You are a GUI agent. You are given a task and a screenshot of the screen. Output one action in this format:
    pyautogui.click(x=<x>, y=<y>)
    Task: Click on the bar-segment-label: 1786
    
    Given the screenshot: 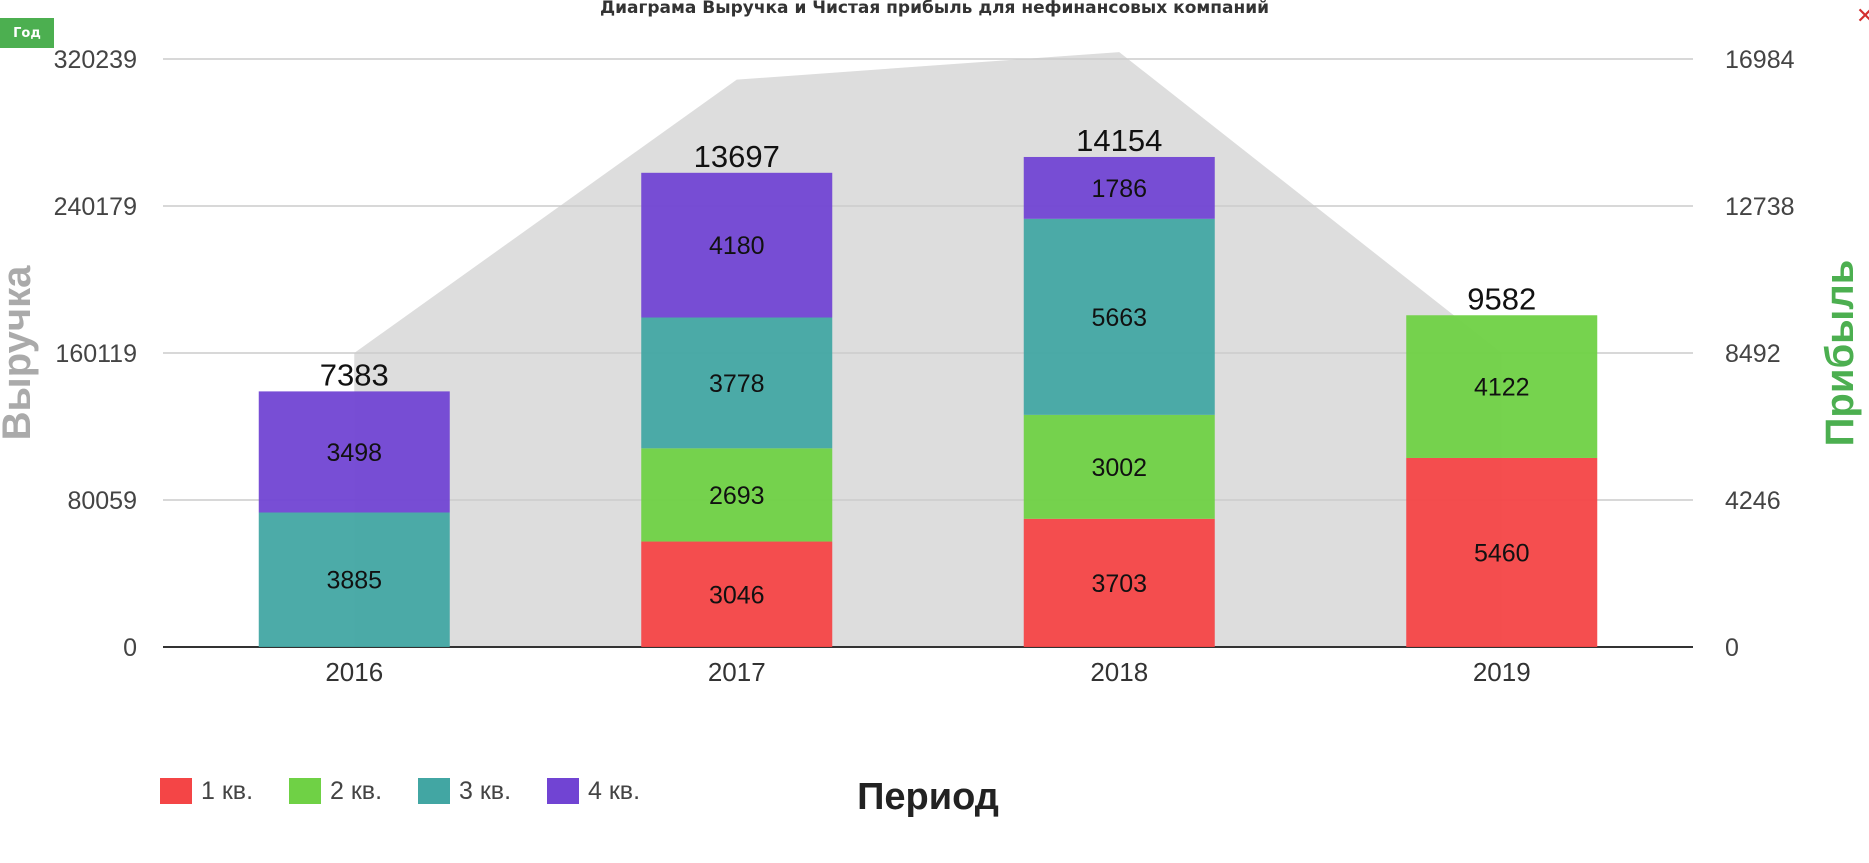 What is the action you would take?
    pyautogui.click(x=1119, y=189)
    